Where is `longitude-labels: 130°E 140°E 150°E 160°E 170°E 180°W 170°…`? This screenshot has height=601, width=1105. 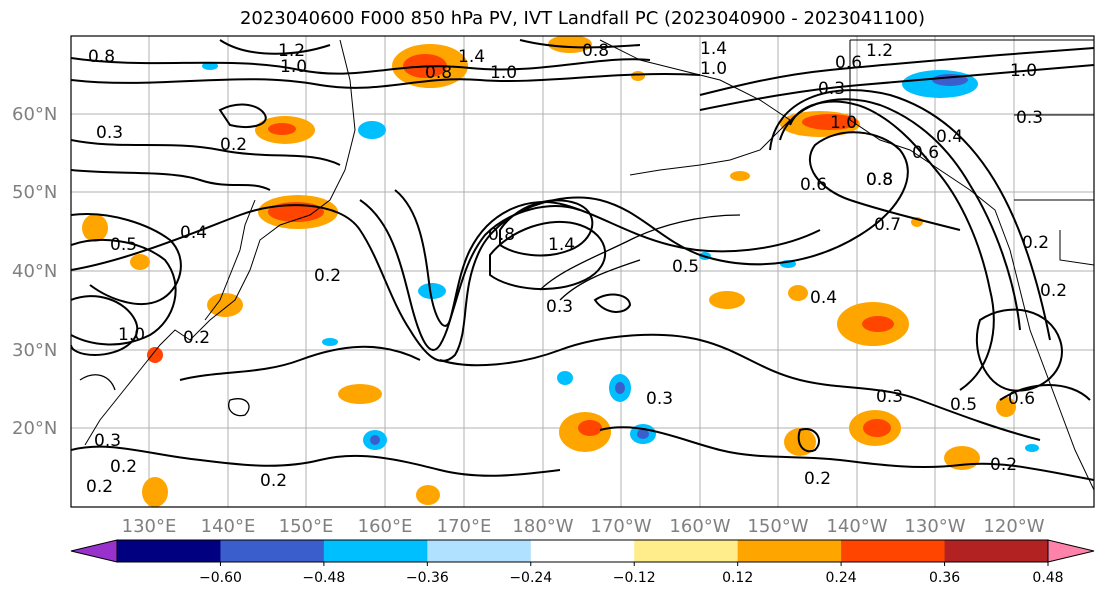 longitude-labels: 130°E 140°E 150°E 160°E 170°E 180°W 170°… is located at coordinates (583, 526).